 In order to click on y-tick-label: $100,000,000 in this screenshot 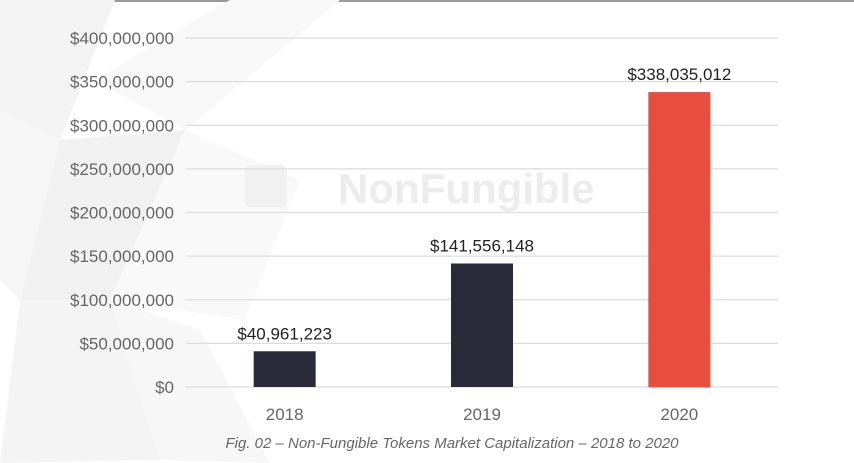, I will do `click(122, 300)`.